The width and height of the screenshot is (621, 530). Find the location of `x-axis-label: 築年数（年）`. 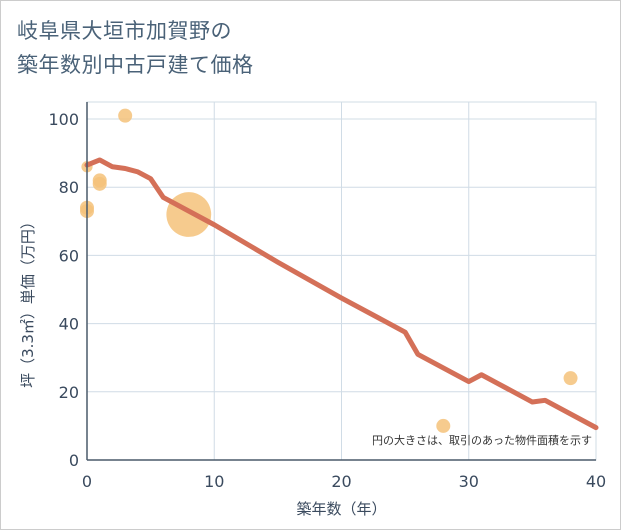

x-axis-label: 築年数（年） is located at coordinates (341, 509).